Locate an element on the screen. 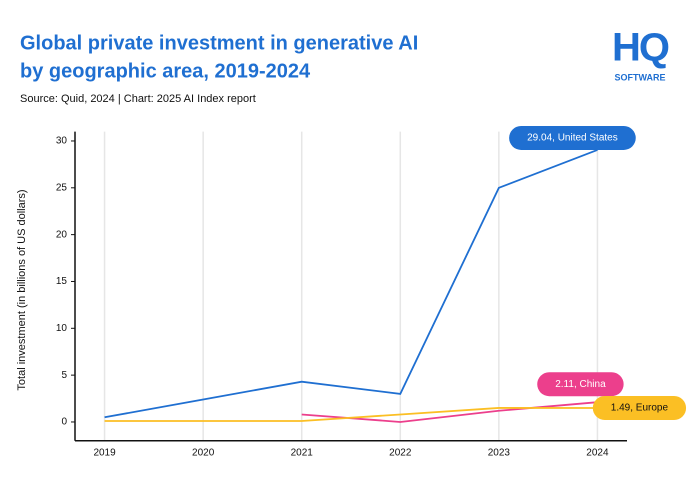 This screenshot has width=700, height=500. x-tick-label: 2023 is located at coordinates (499, 452).